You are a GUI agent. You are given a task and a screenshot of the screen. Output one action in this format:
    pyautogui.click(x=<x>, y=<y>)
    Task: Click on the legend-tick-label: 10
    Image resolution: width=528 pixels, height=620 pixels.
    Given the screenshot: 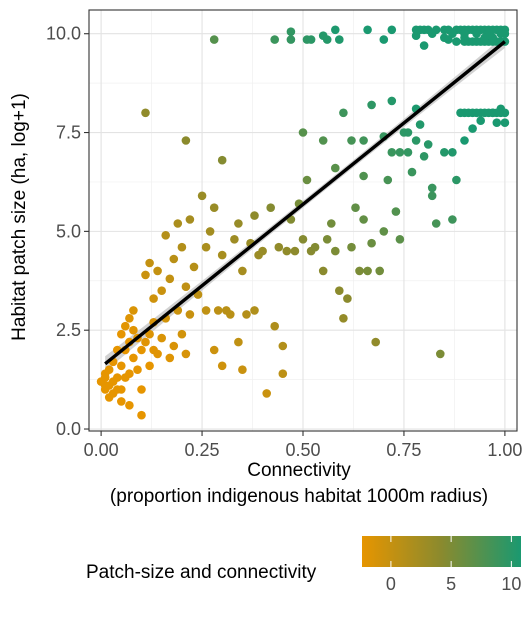 What is the action you would take?
    pyautogui.click(x=511, y=584)
    